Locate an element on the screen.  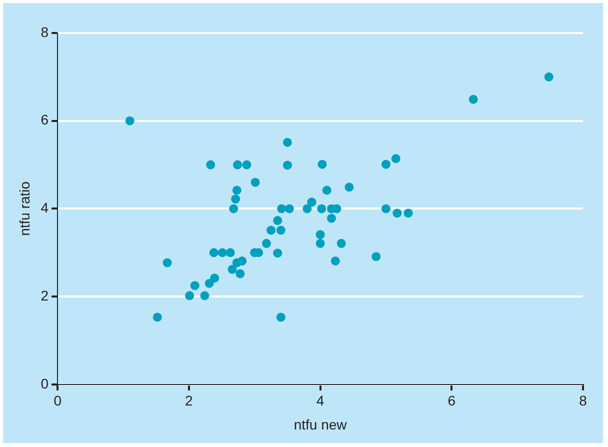
x-tick-label: 0 is located at coordinates (58, 400).